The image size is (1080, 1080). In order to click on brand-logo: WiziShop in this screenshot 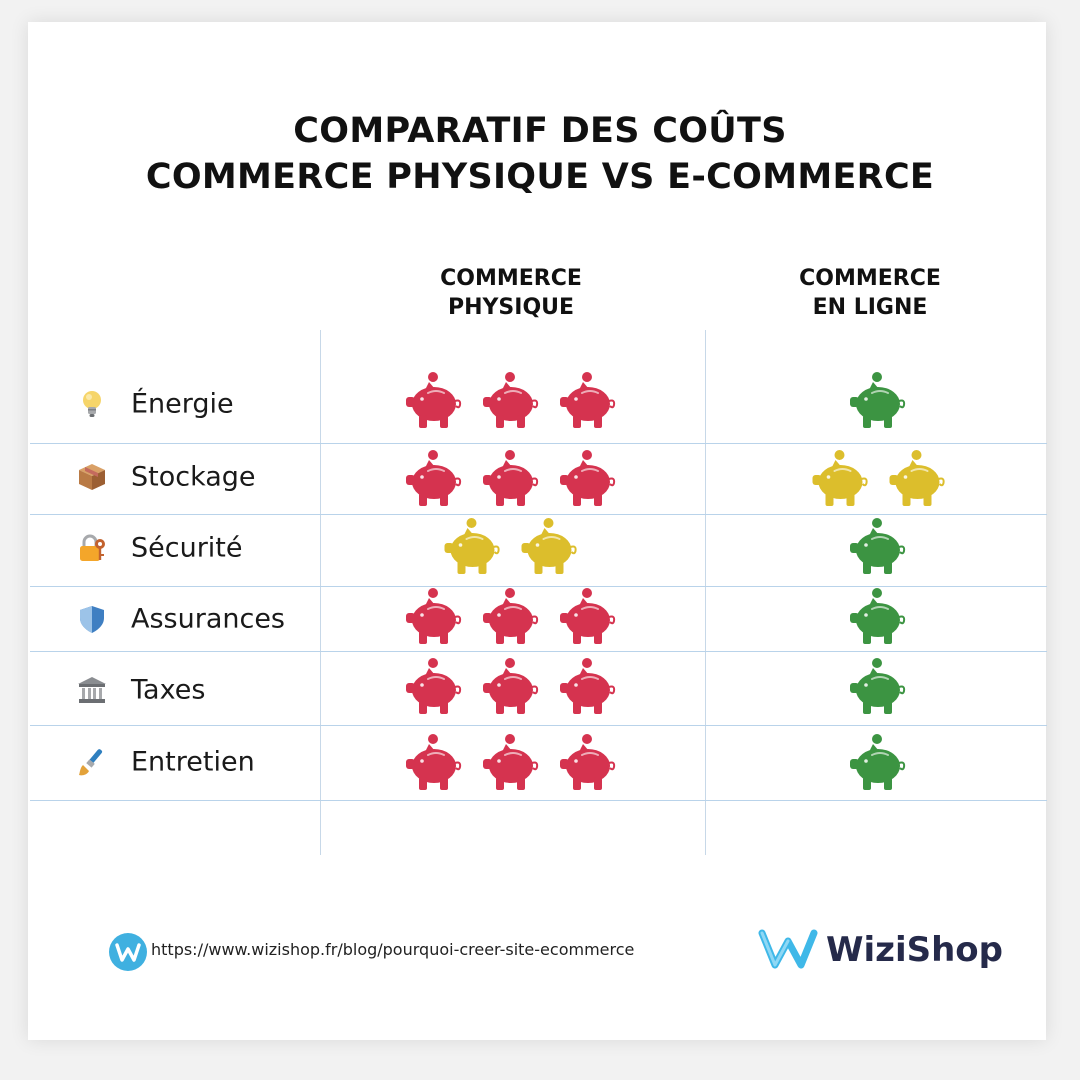, I will do `click(880, 950)`.